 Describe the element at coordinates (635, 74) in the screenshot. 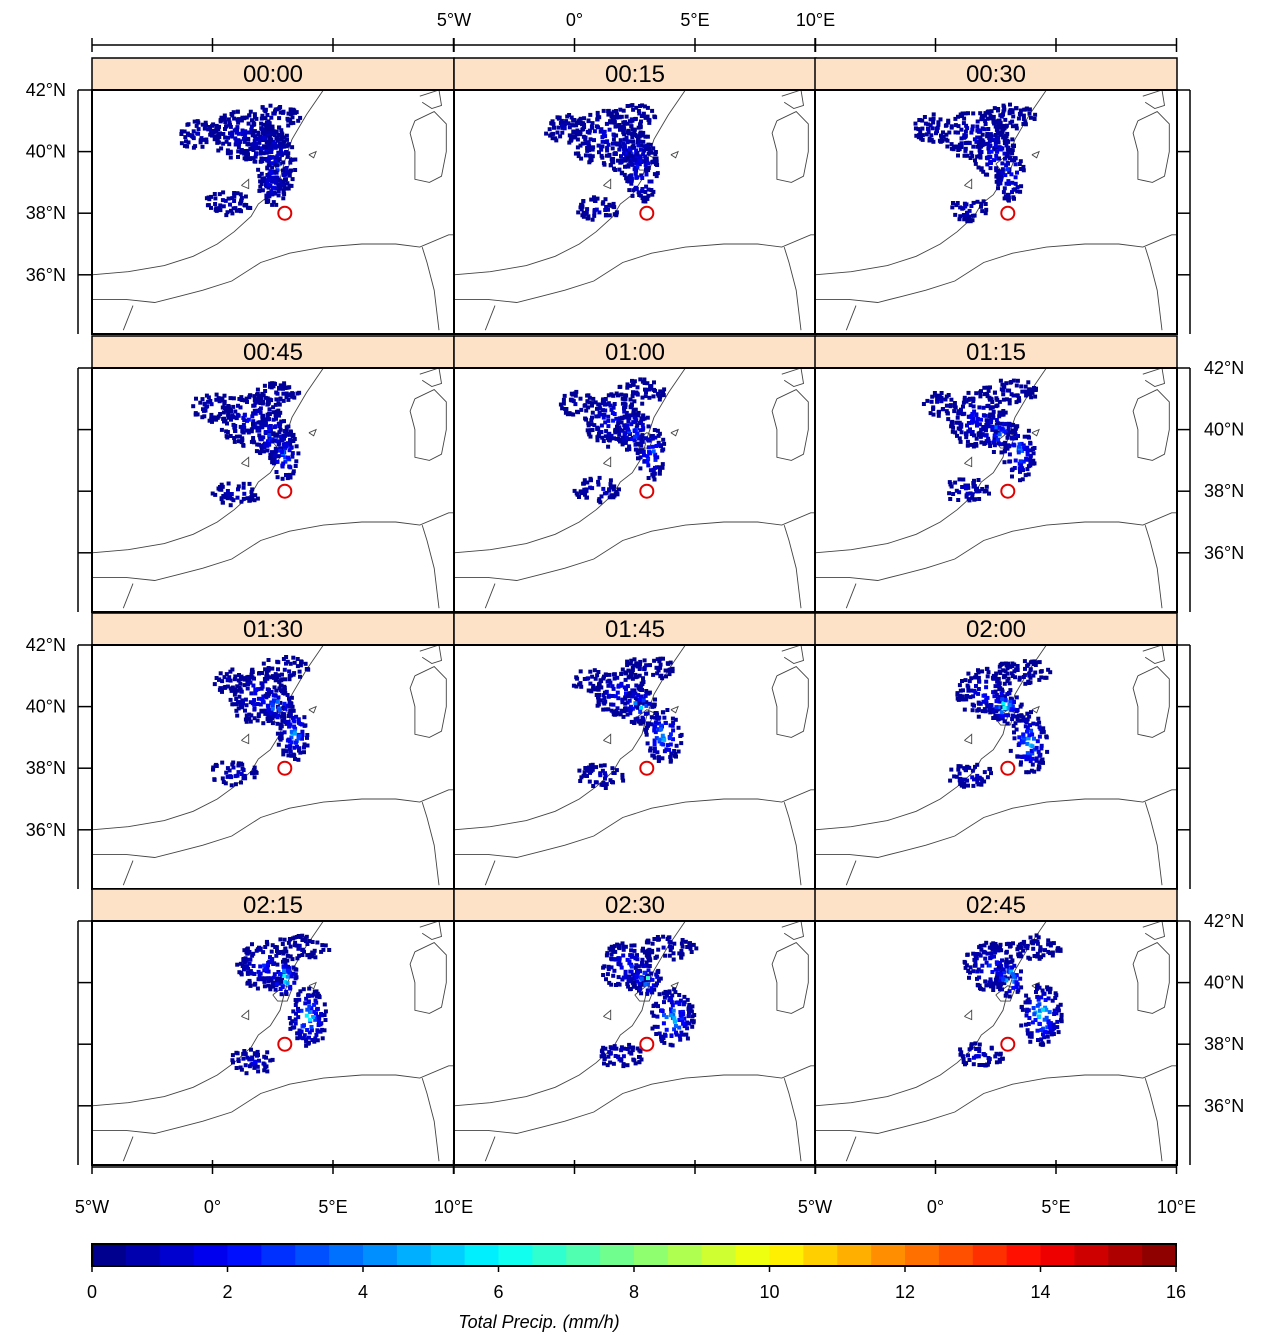

I see `panel-time-label: 00:15` at that location.